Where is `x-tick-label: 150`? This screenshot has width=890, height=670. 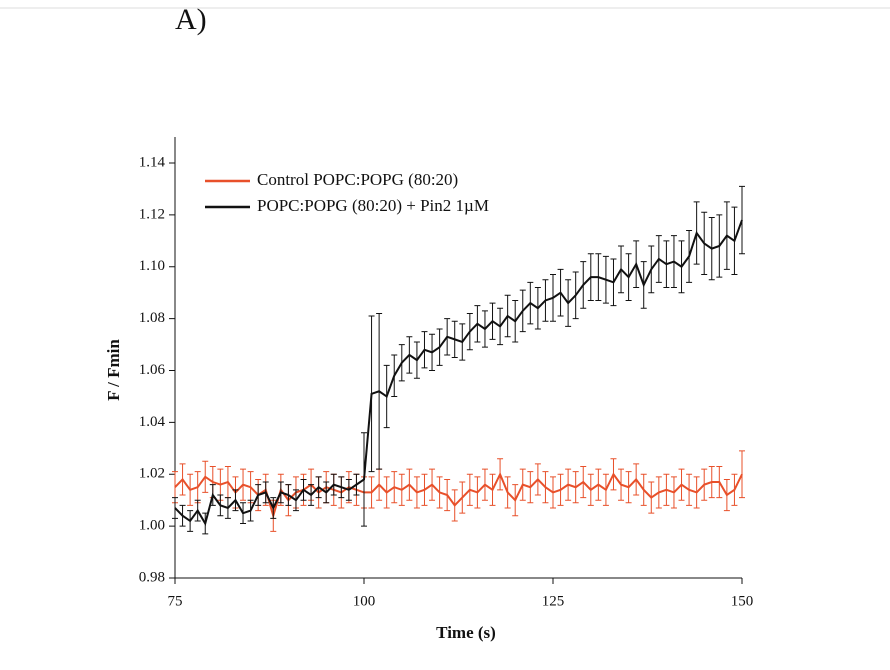 x-tick-label: 150 is located at coordinates (742, 601).